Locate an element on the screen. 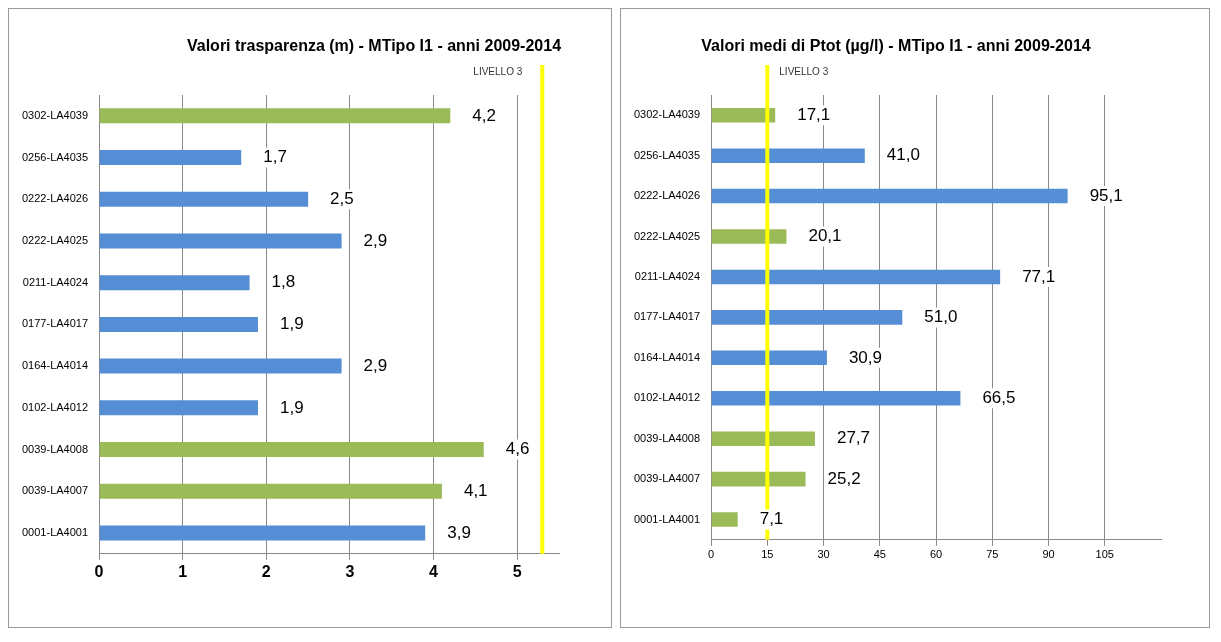 The width and height of the screenshot is (1221, 642). x-tick-label: 5 is located at coordinates (517, 571).